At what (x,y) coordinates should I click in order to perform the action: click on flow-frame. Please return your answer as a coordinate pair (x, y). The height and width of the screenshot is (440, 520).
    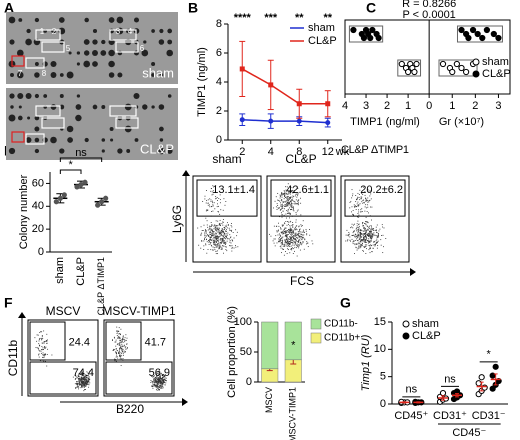
    Looking at the image, I should click on (375, 219).